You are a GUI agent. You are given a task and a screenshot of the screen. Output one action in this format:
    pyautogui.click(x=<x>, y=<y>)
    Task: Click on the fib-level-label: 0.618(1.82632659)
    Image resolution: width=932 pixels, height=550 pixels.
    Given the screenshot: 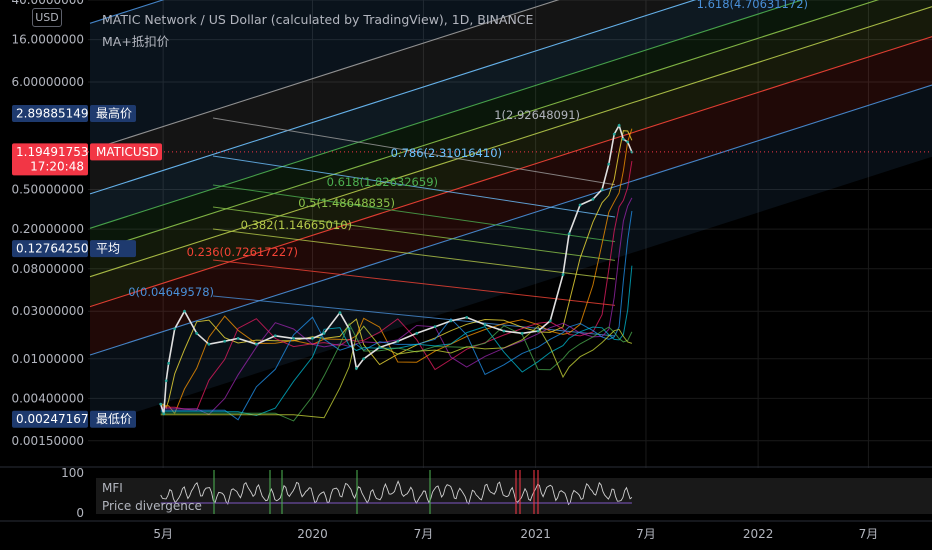 What is the action you would take?
    pyautogui.click(x=382, y=182)
    